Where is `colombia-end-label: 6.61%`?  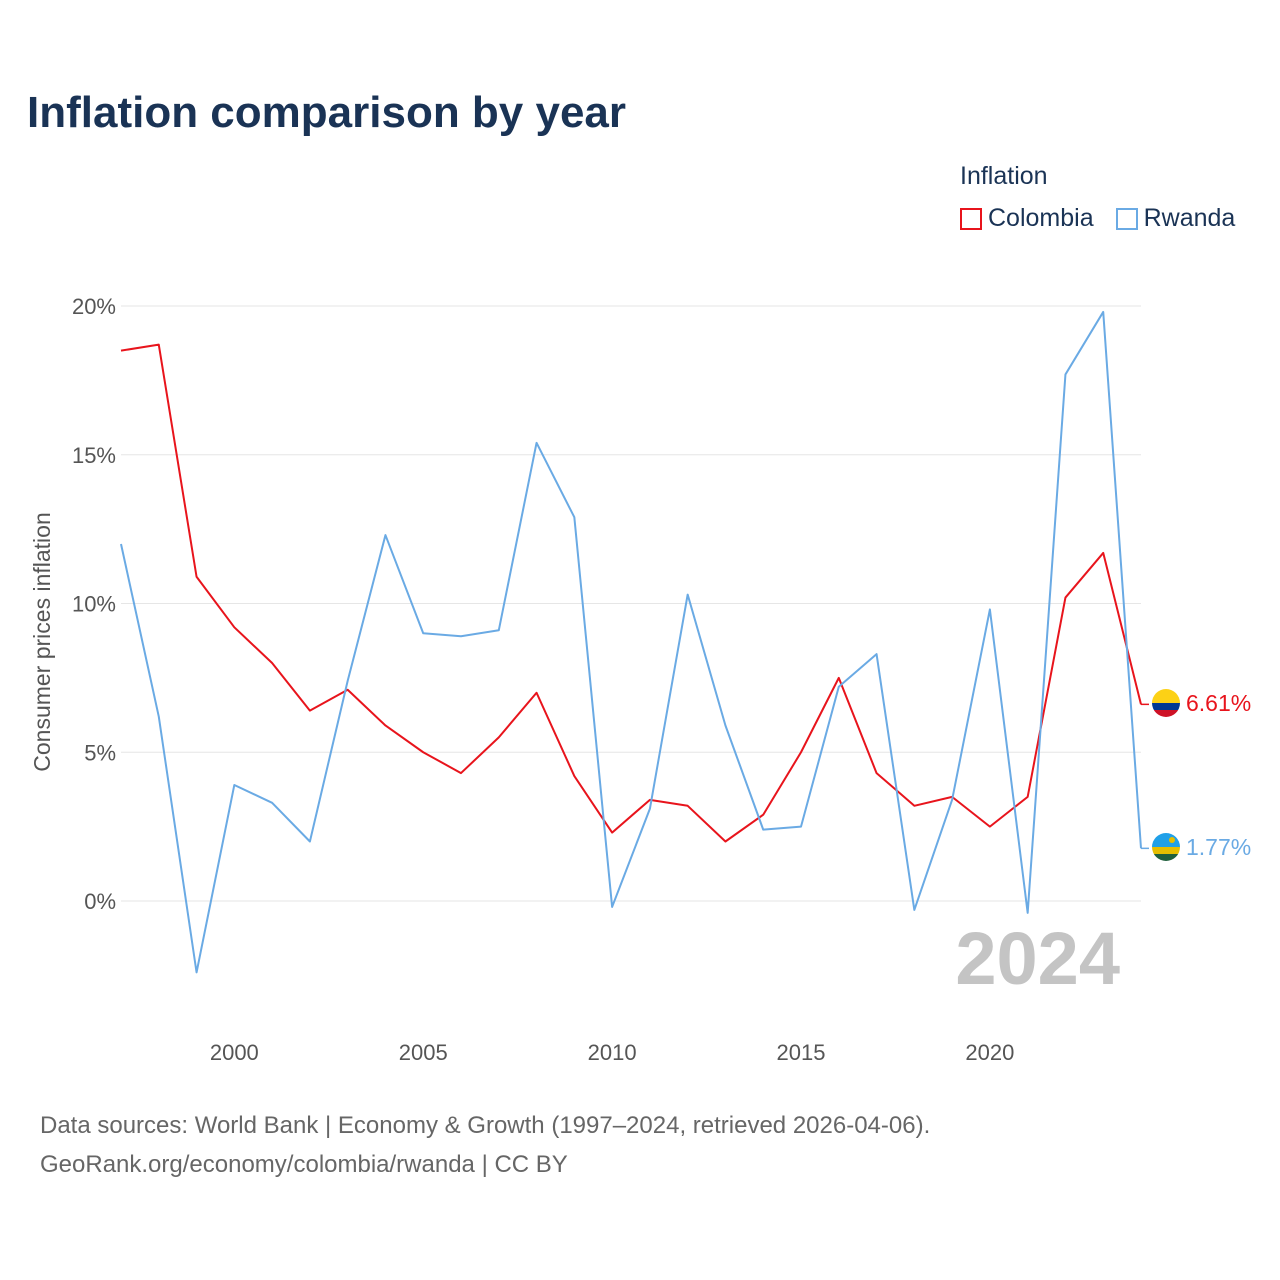
colombia-end-label: 6.61% is located at coordinates (1218, 703).